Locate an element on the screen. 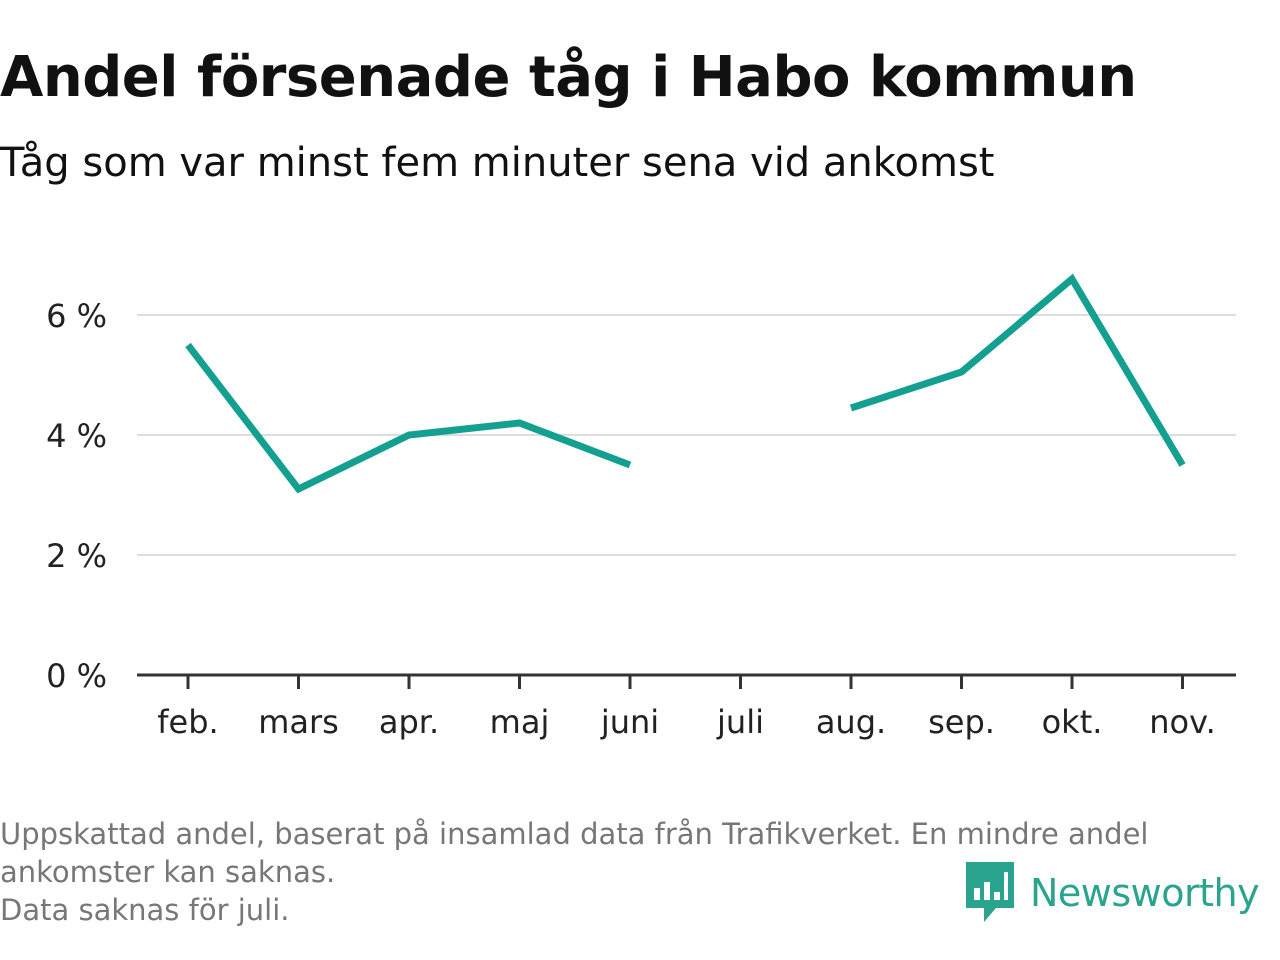 The height and width of the screenshot is (960, 1280). x-axis is located at coordinates (686, 681).